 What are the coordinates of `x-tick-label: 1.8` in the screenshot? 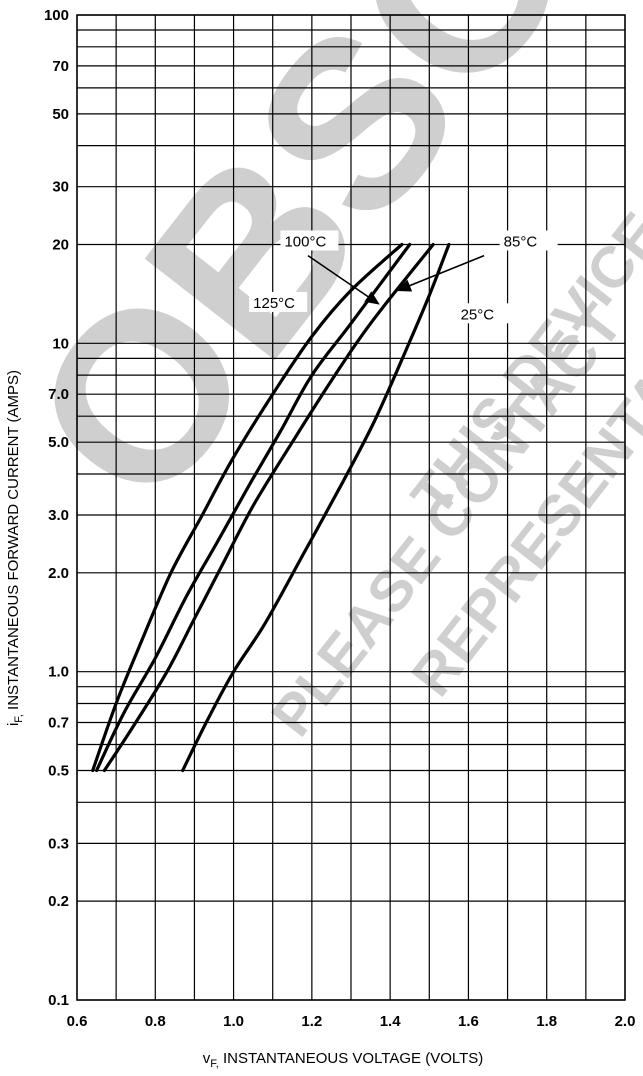 It's located at (546, 1021).